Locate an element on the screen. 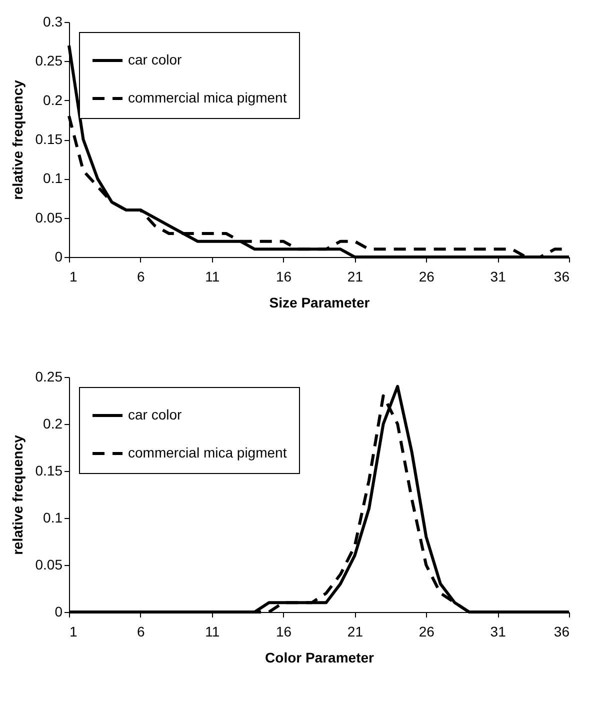 This screenshot has height=719, width=603. y-tick-label: 0.3 is located at coordinates (53, 22).